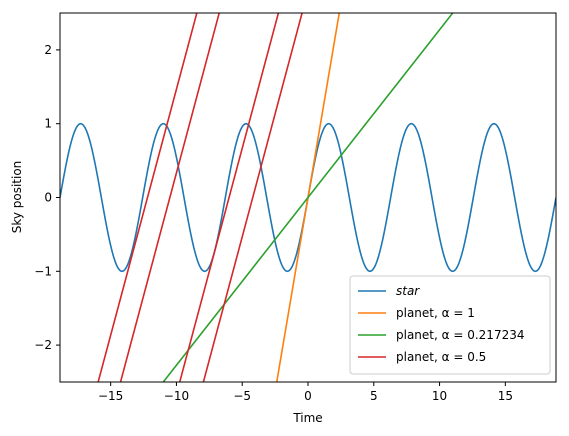 This screenshot has height=436, width=569. What do you see at coordinates (48, 124) in the screenshot?
I see `y-tick-label: 1` at bounding box center [48, 124].